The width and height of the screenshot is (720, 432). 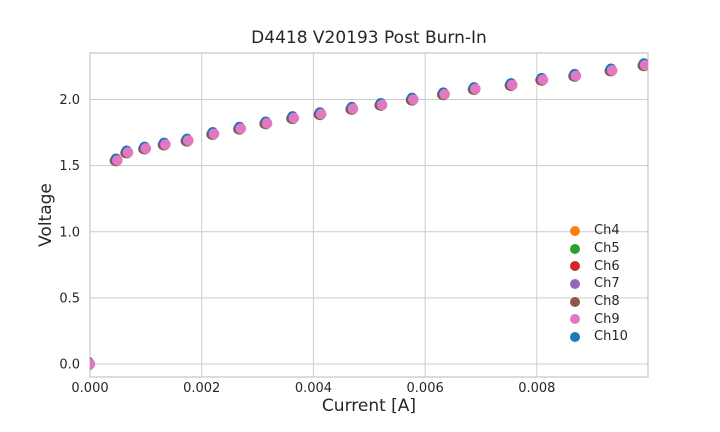 I want to click on x-tick-label: 0.004, so click(x=313, y=388).